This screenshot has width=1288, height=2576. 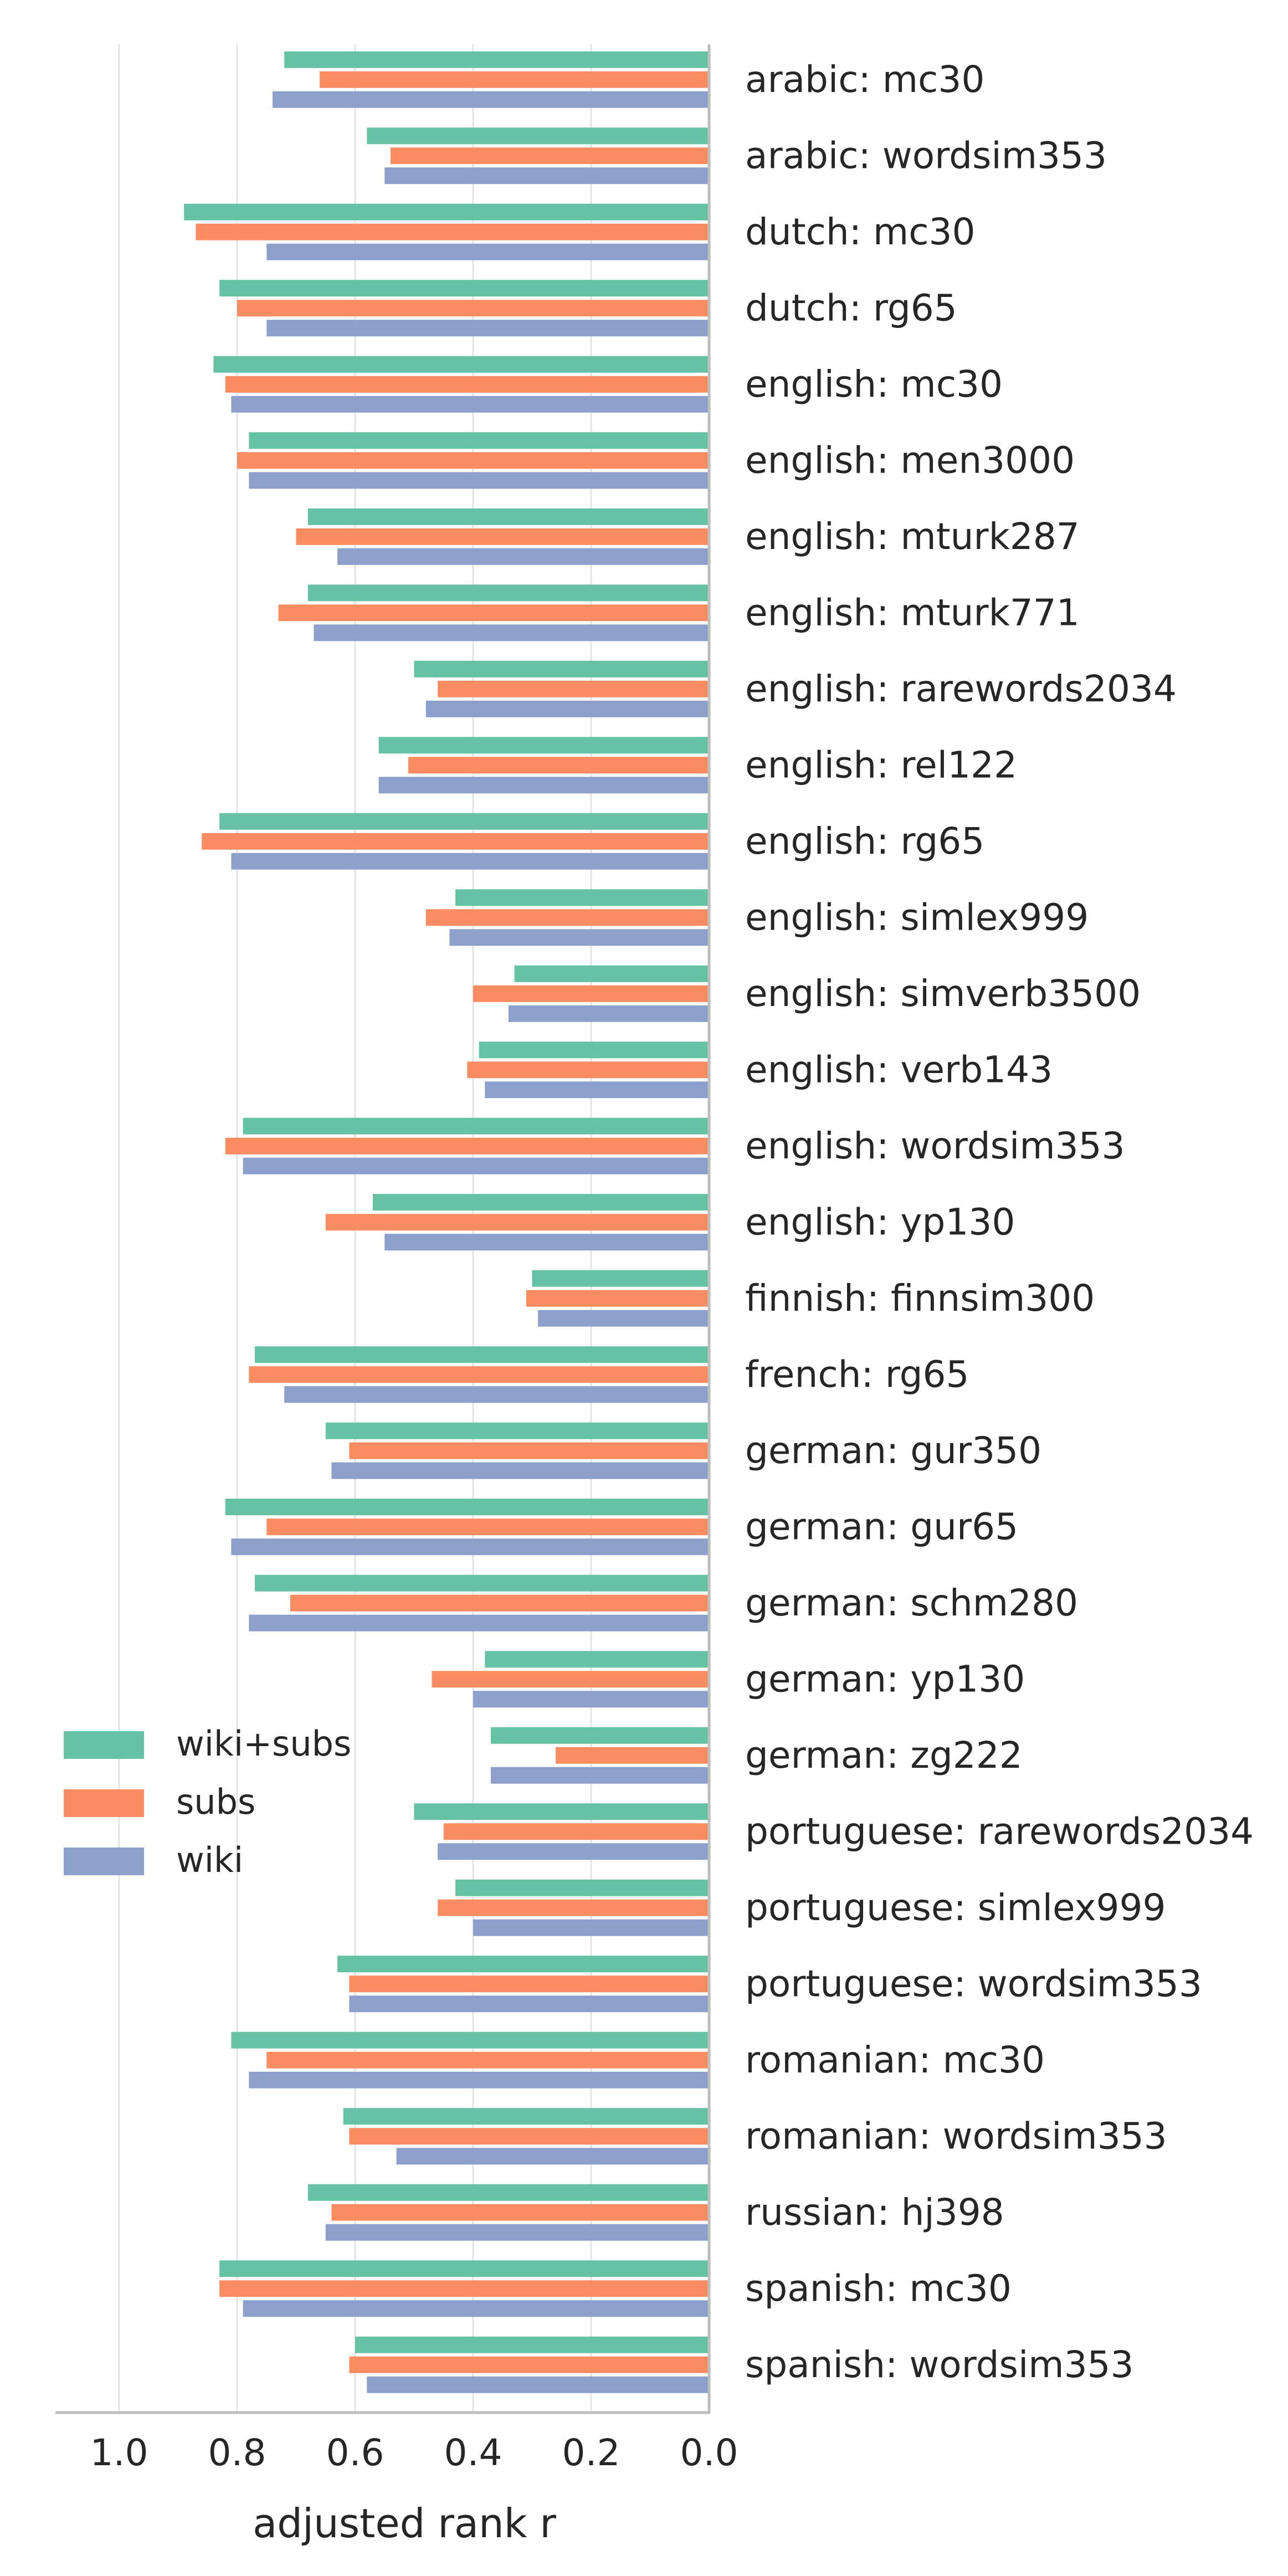 What do you see at coordinates (104, 1803) in the screenshot?
I see `legend-swatch-subs` at bounding box center [104, 1803].